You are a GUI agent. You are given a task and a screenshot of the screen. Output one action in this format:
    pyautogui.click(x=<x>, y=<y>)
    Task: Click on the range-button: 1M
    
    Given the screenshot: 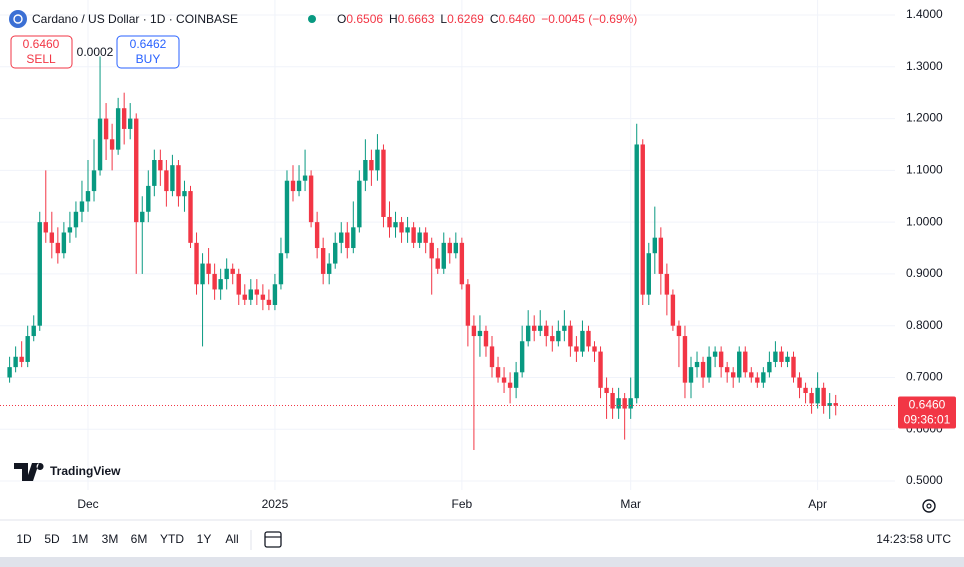 What is the action you would take?
    pyautogui.click(x=80, y=539)
    